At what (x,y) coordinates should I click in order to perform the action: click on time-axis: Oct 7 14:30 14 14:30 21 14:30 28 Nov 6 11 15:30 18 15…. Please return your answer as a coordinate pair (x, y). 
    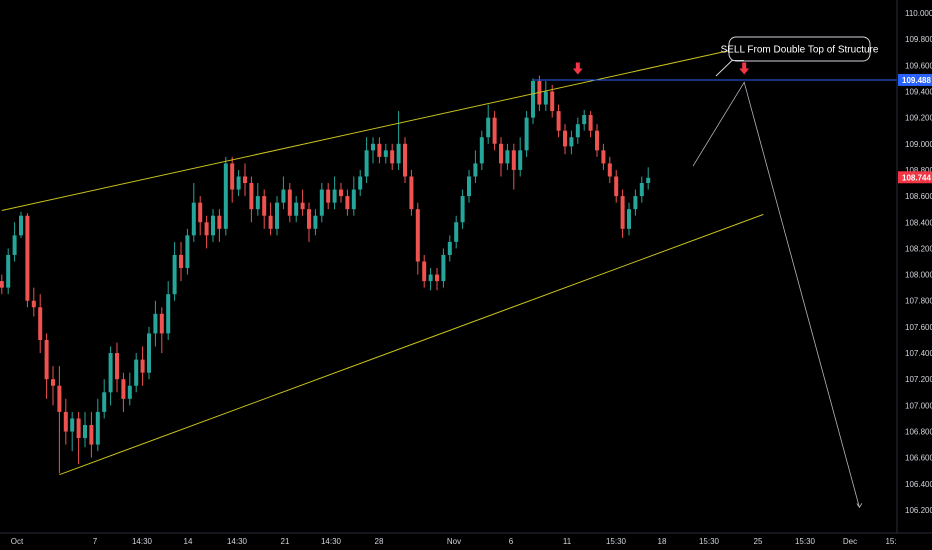
    Looking at the image, I should click on (466, 539).